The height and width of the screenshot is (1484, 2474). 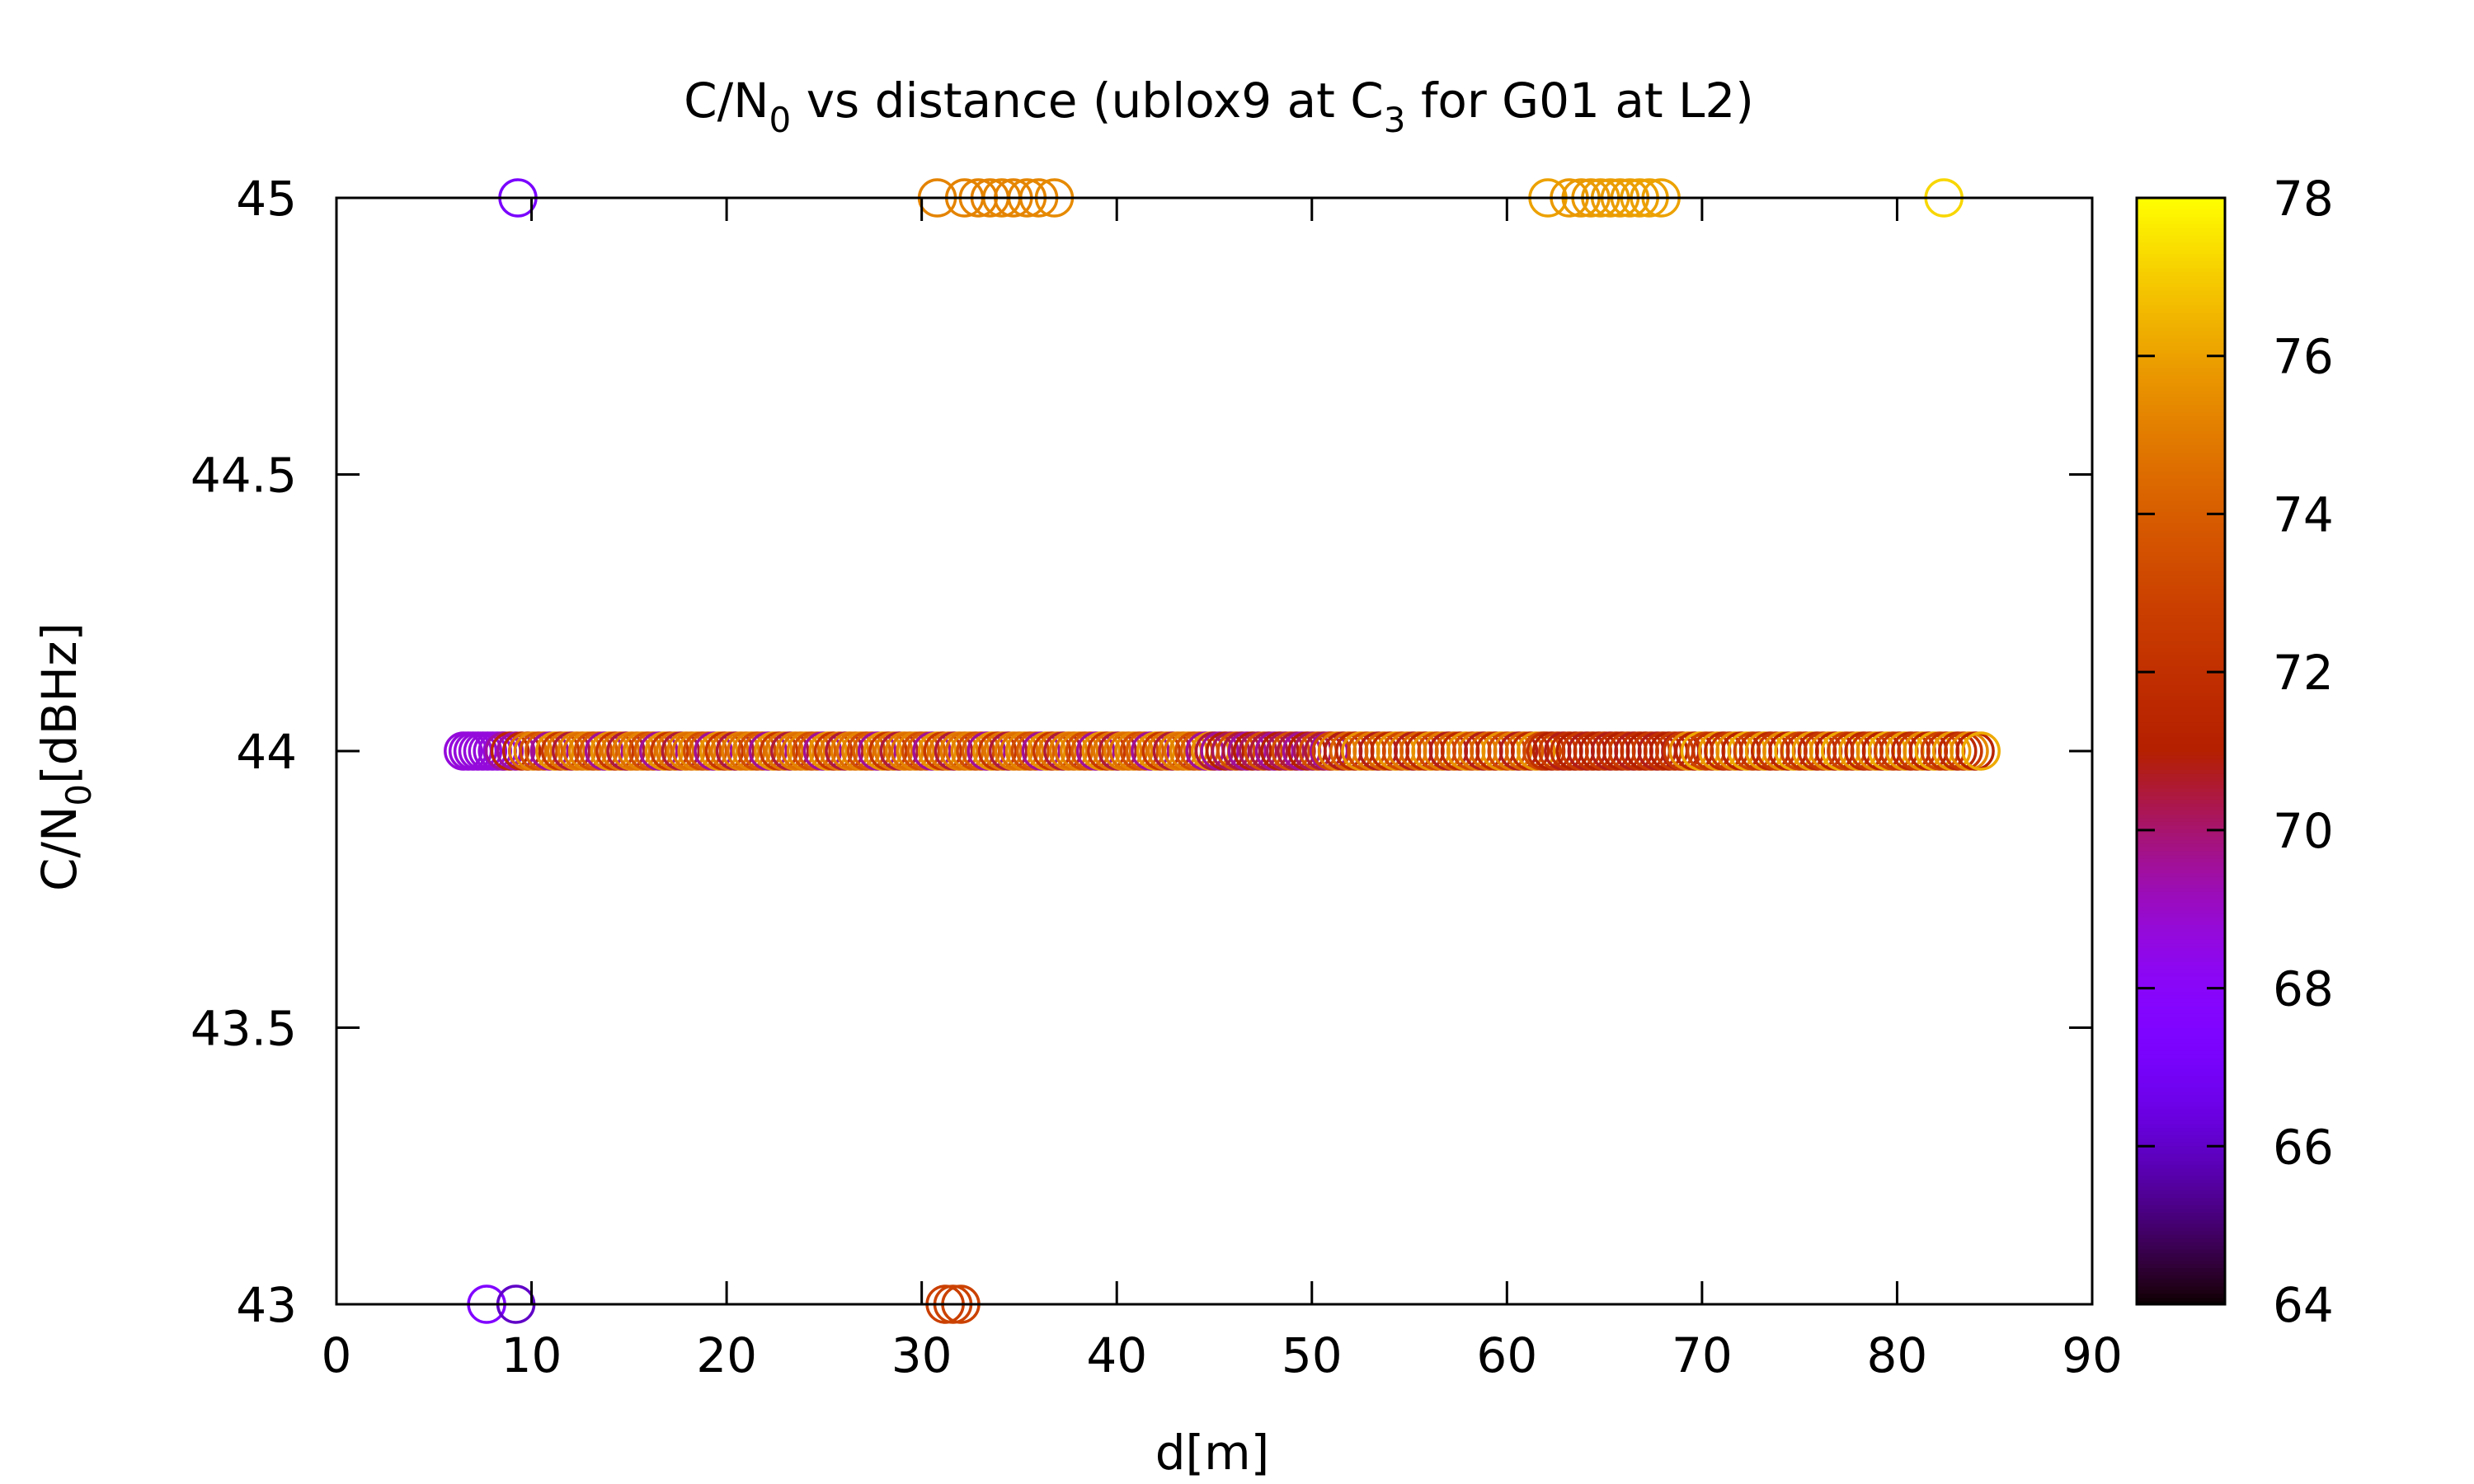 What do you see at coordinates (2092, 1355) in the screenshot?
I see `x-tick-label: 90` at bounding box center [2092, 1355].